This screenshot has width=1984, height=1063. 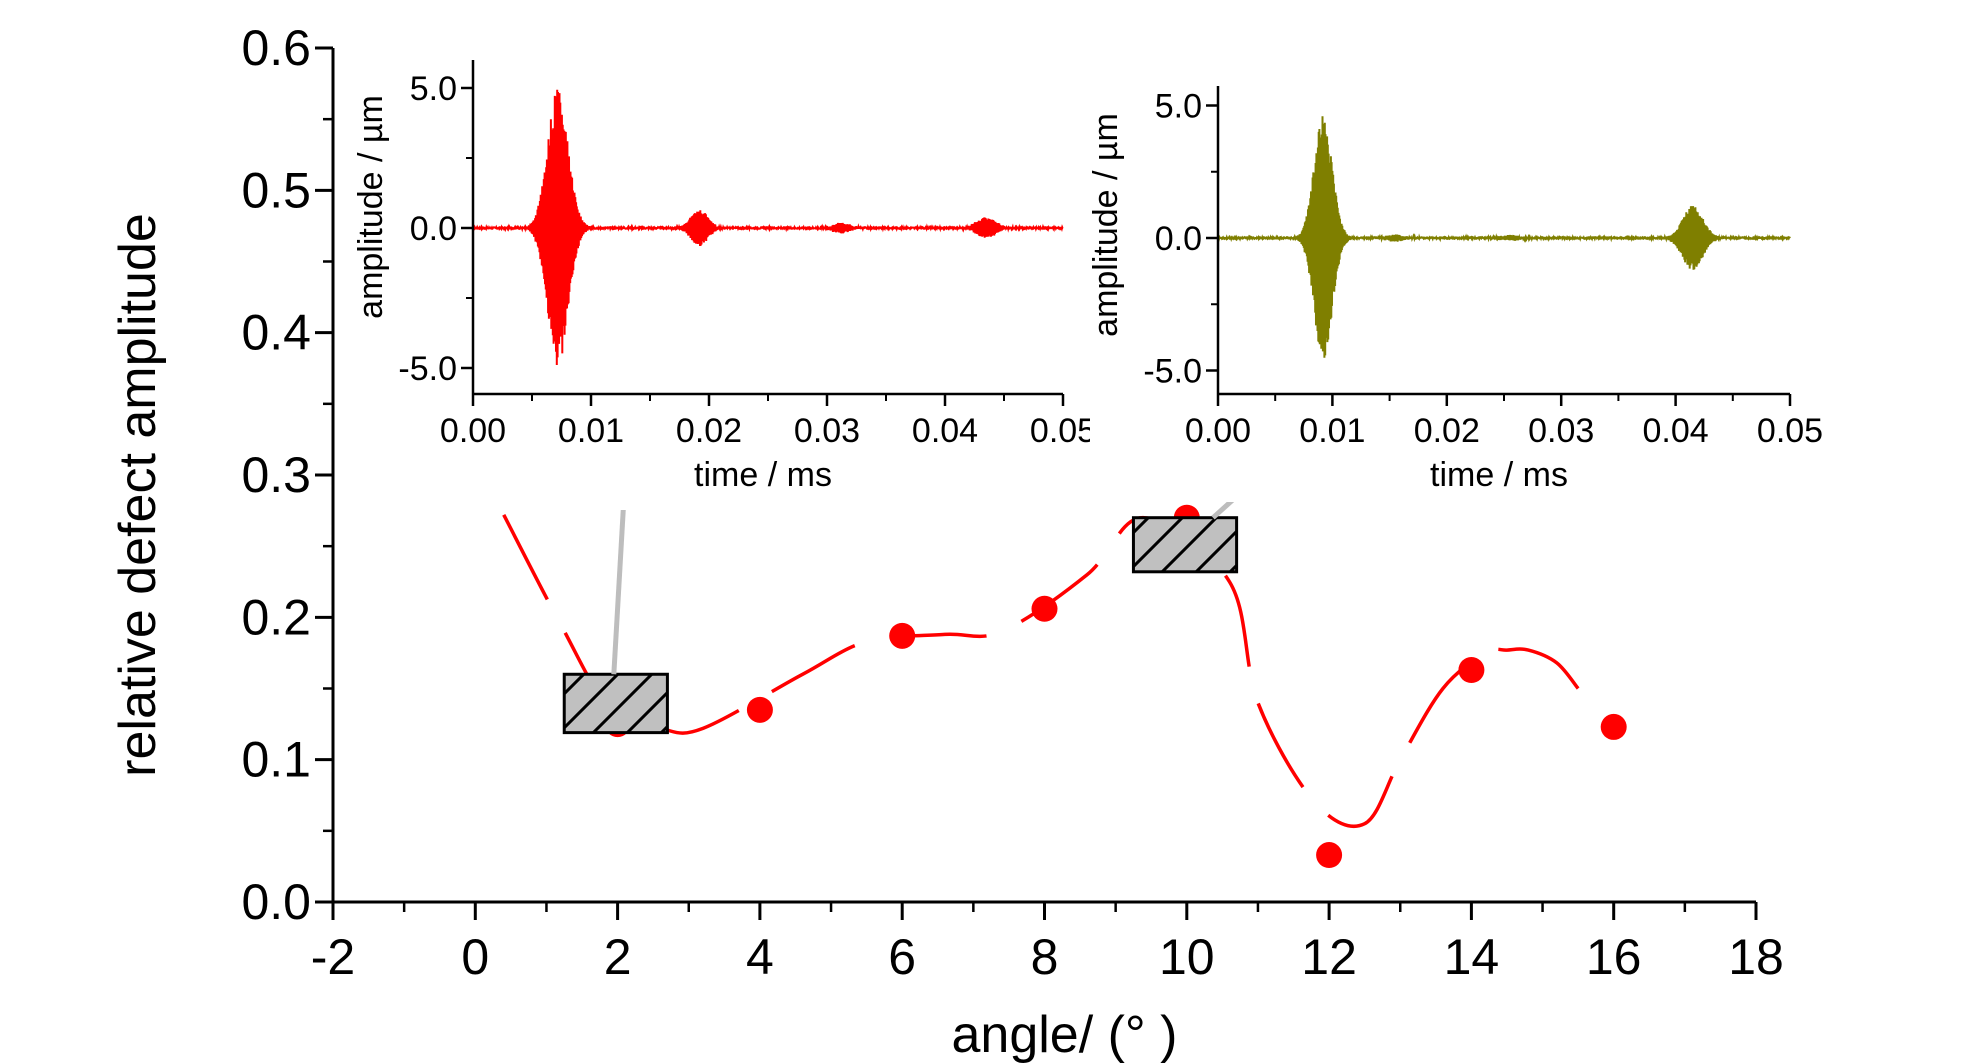 What do you see at coordinates (276, 48) in the screenshot?
I see `main-y-tick-label: 0.6` at bounding box center [276, 48].